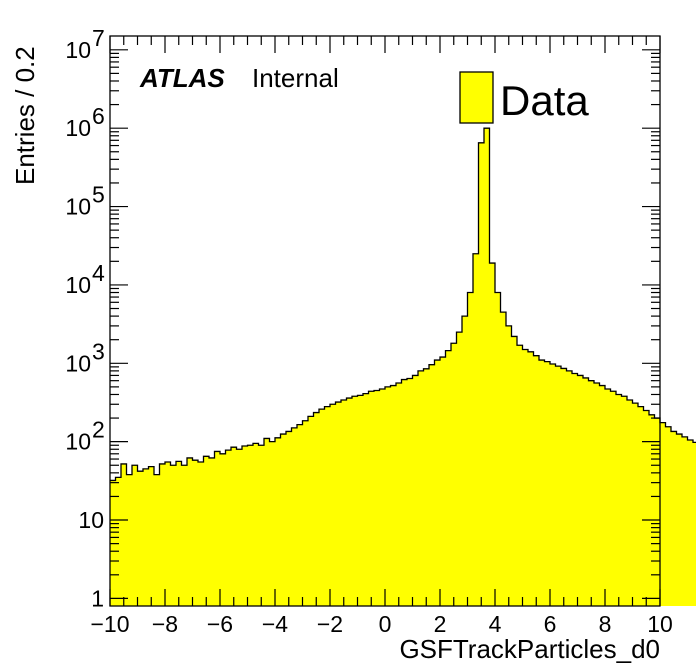  I want to click on x-tick-label: 4, so click(495, 624).